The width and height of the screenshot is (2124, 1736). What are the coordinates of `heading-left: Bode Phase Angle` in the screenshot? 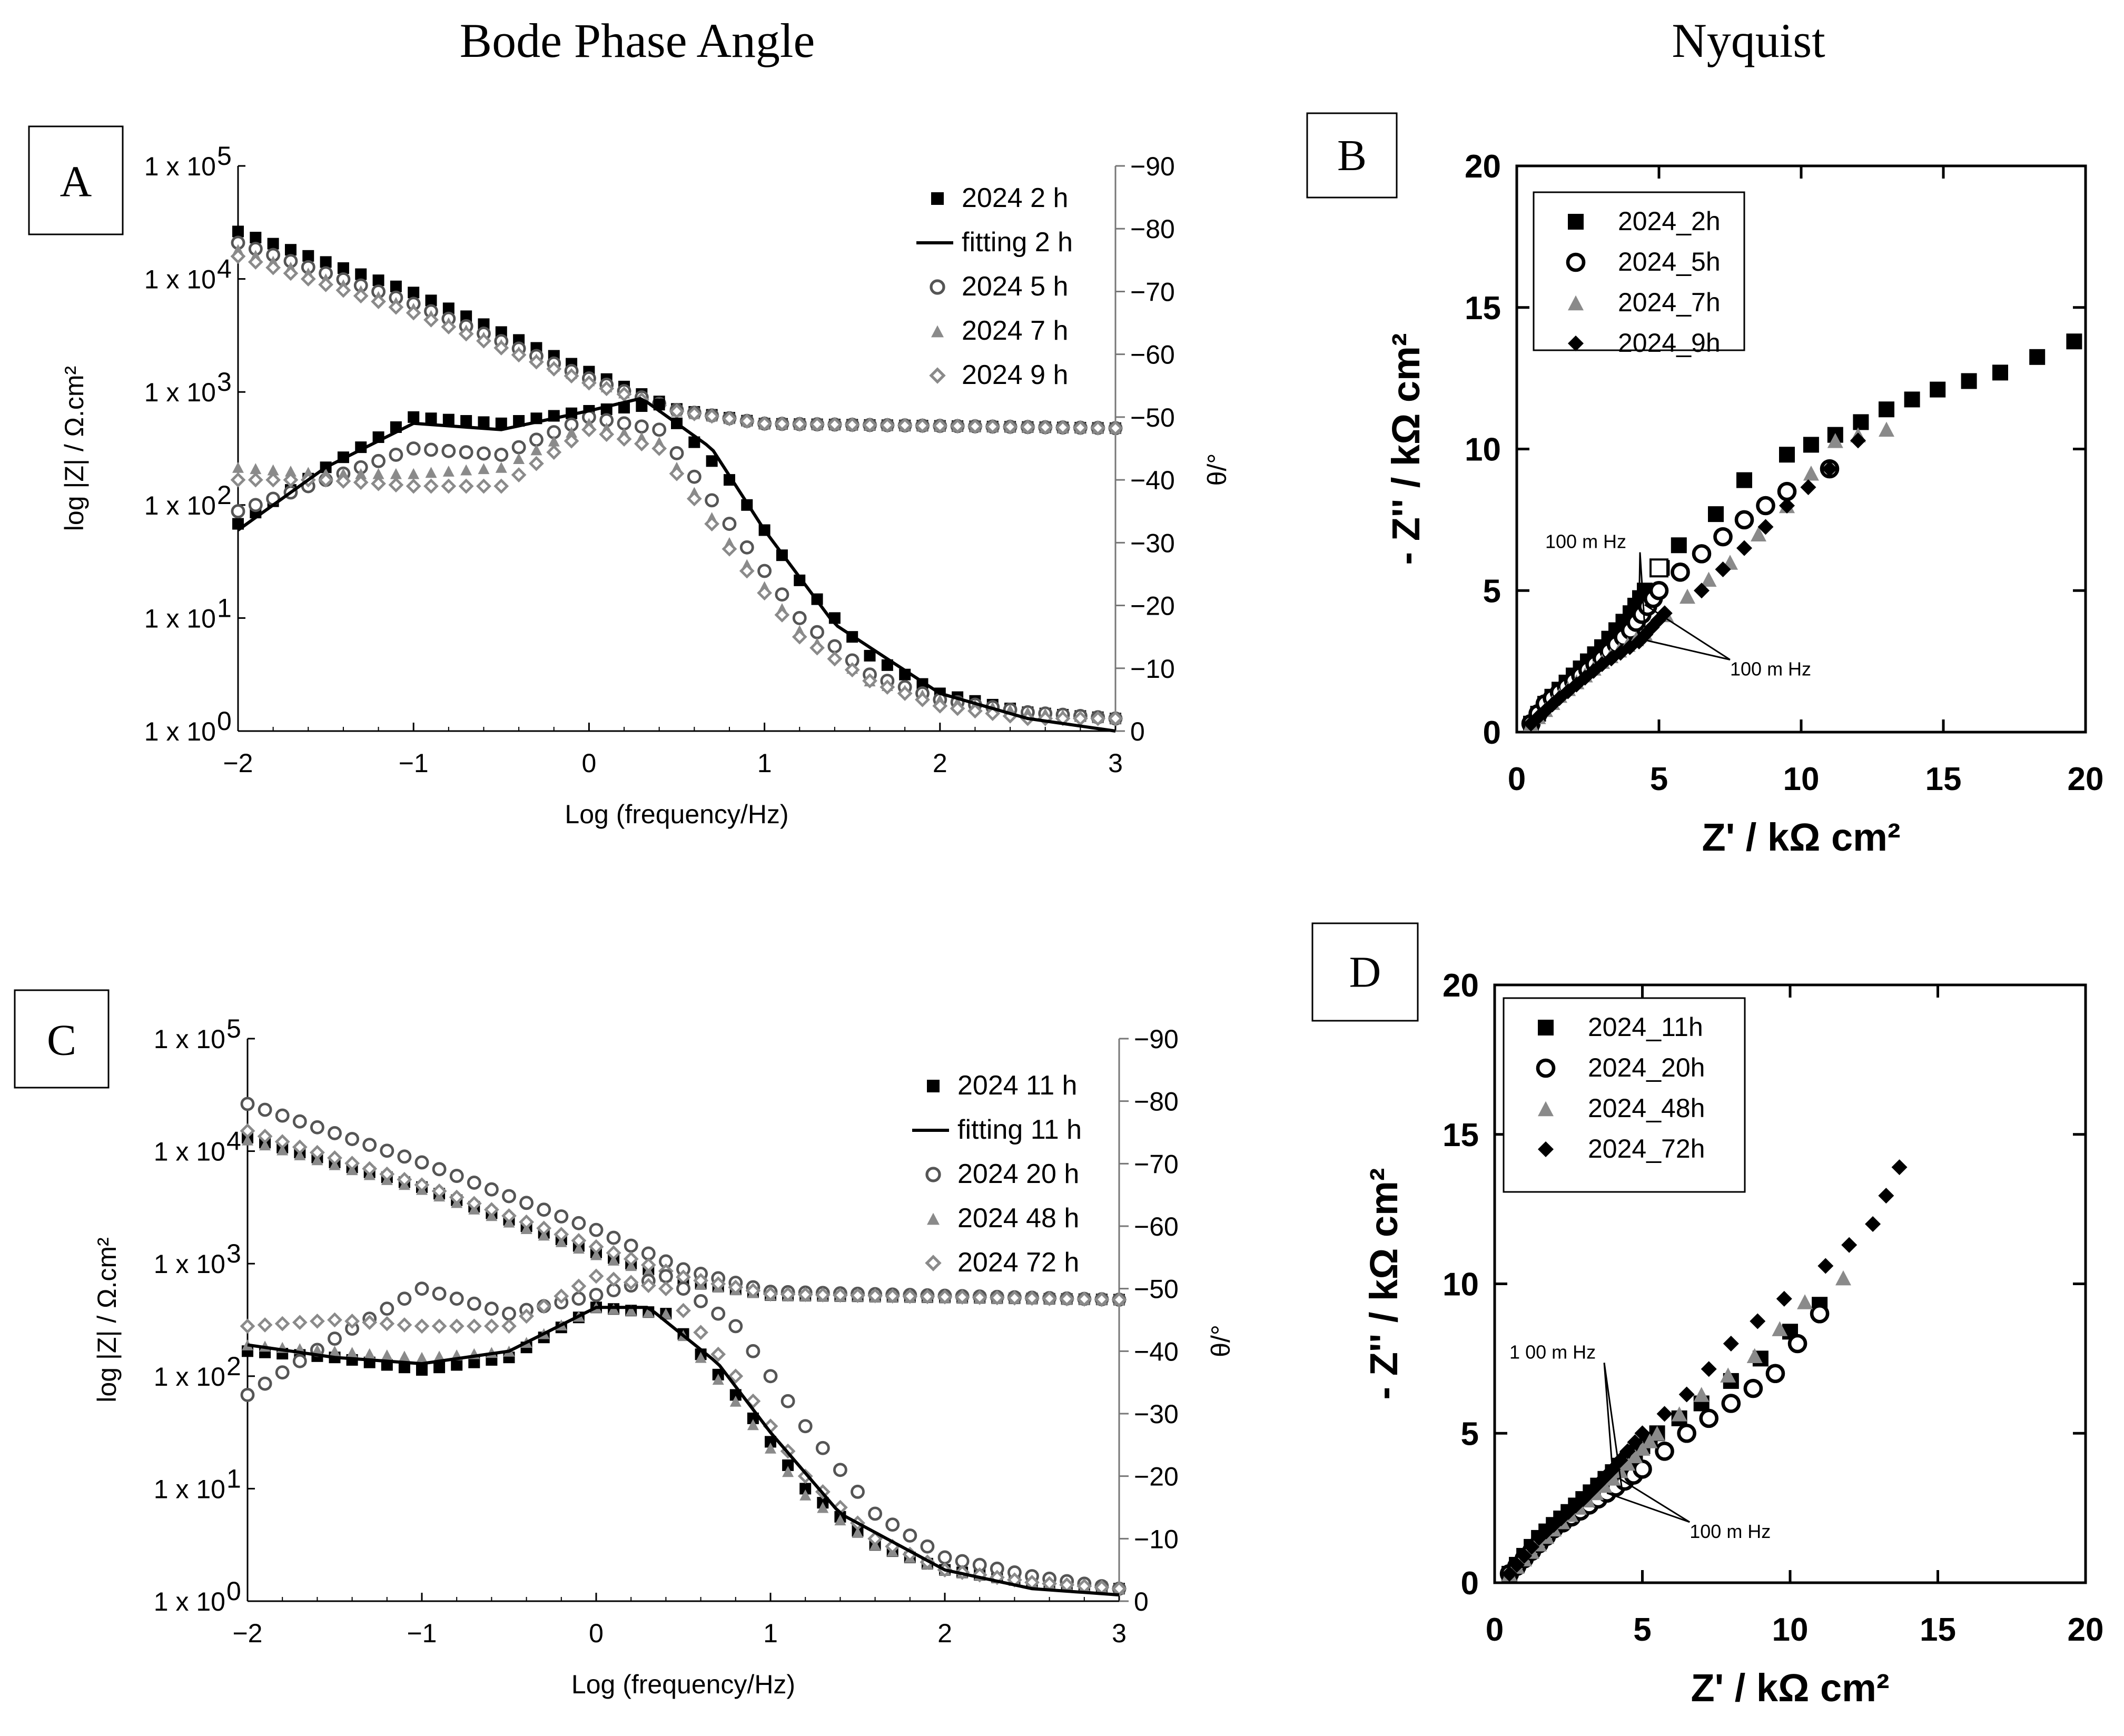 It's located at (638, 40).